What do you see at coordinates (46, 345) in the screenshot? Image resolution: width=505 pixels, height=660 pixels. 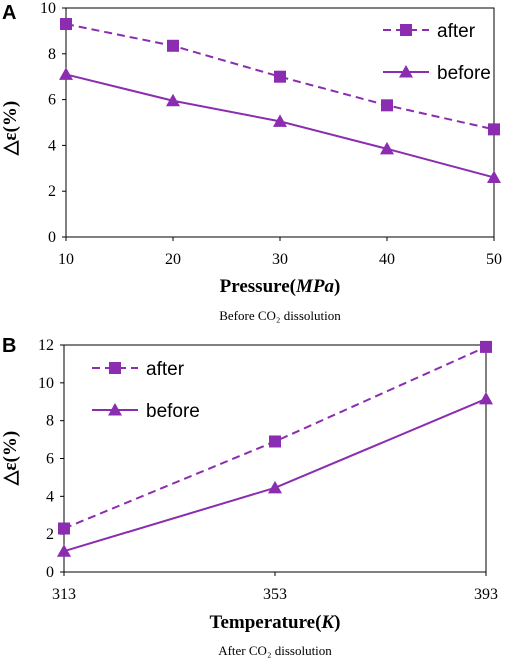 I see `y-tick-label: 12` at bounding box center [46, 345].